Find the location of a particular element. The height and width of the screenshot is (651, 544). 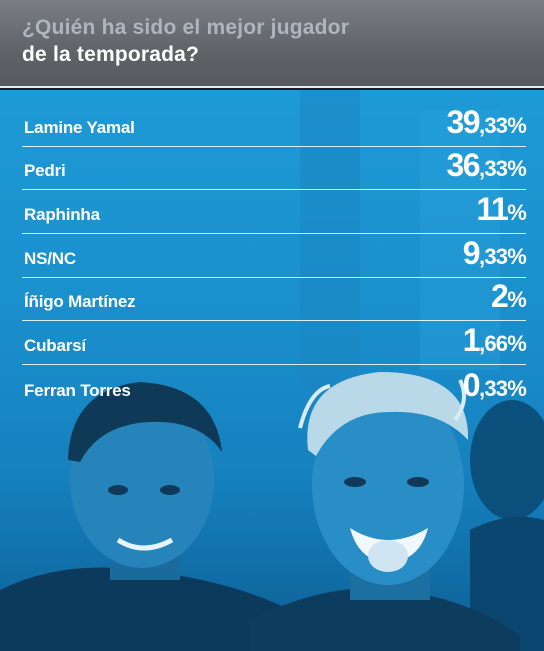

percentage-decimal: ,66% is located at coordinates (503, 344).